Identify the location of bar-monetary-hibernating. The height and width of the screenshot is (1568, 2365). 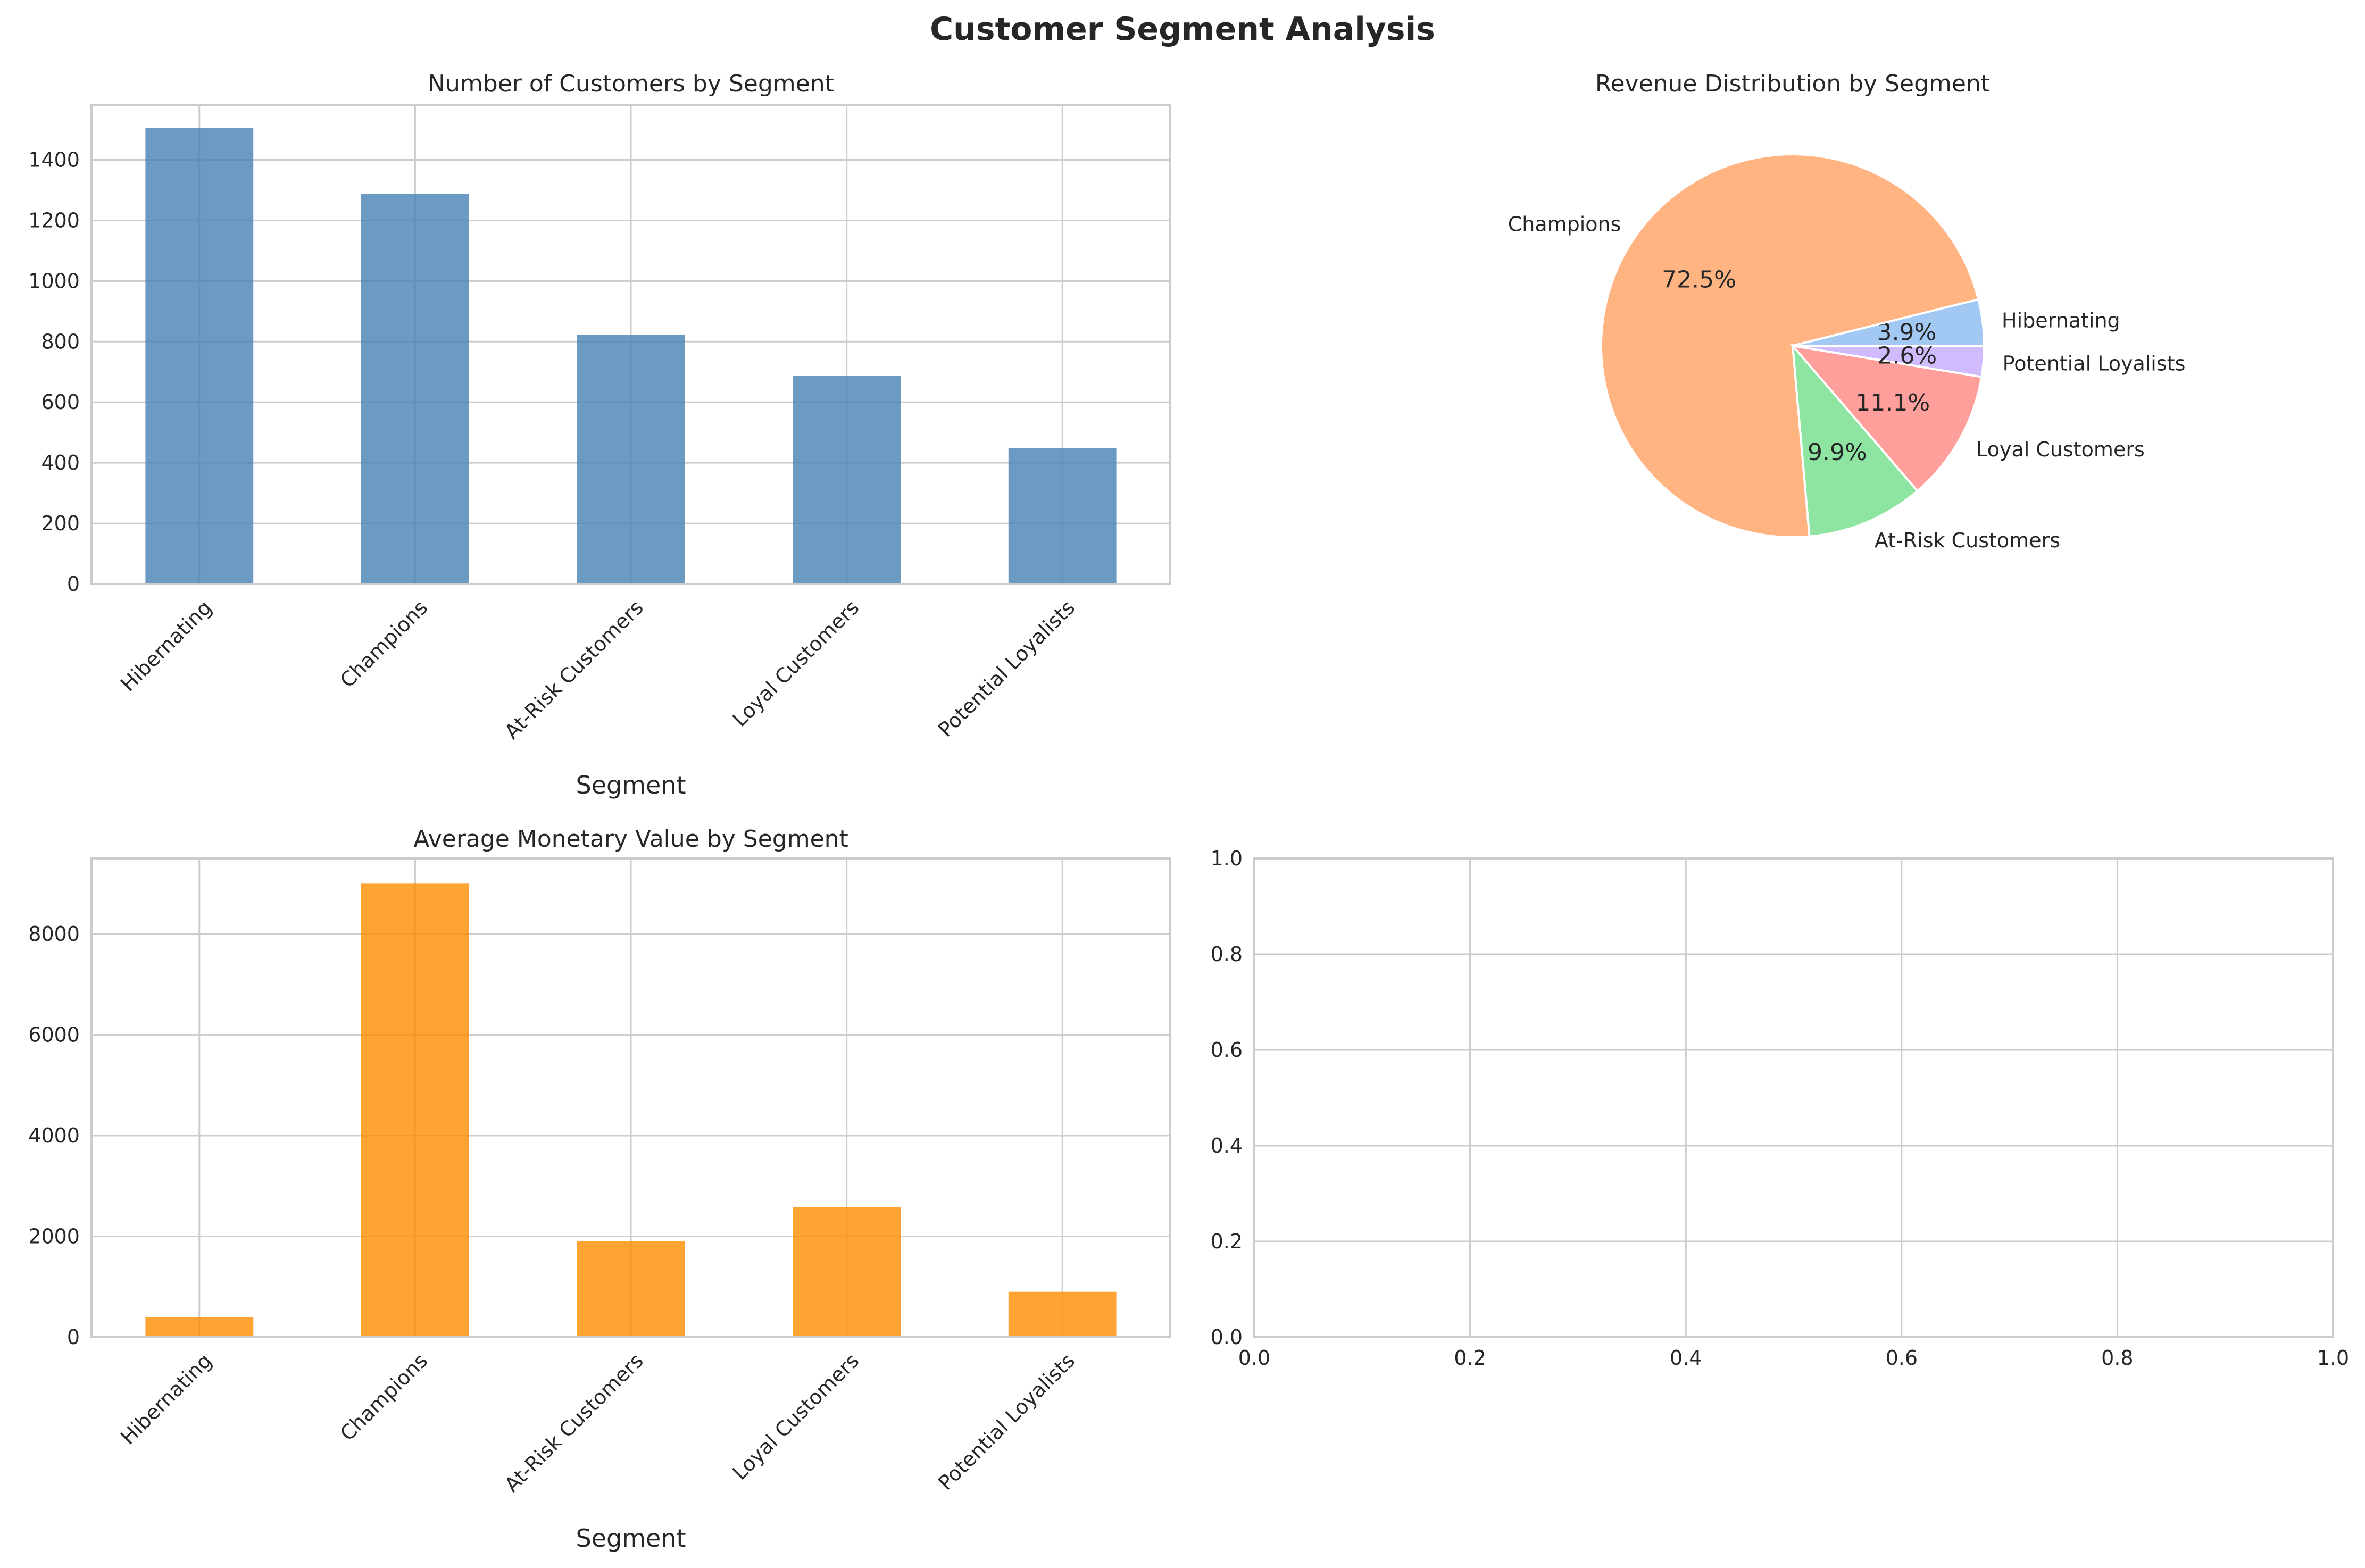
(199, 1327).